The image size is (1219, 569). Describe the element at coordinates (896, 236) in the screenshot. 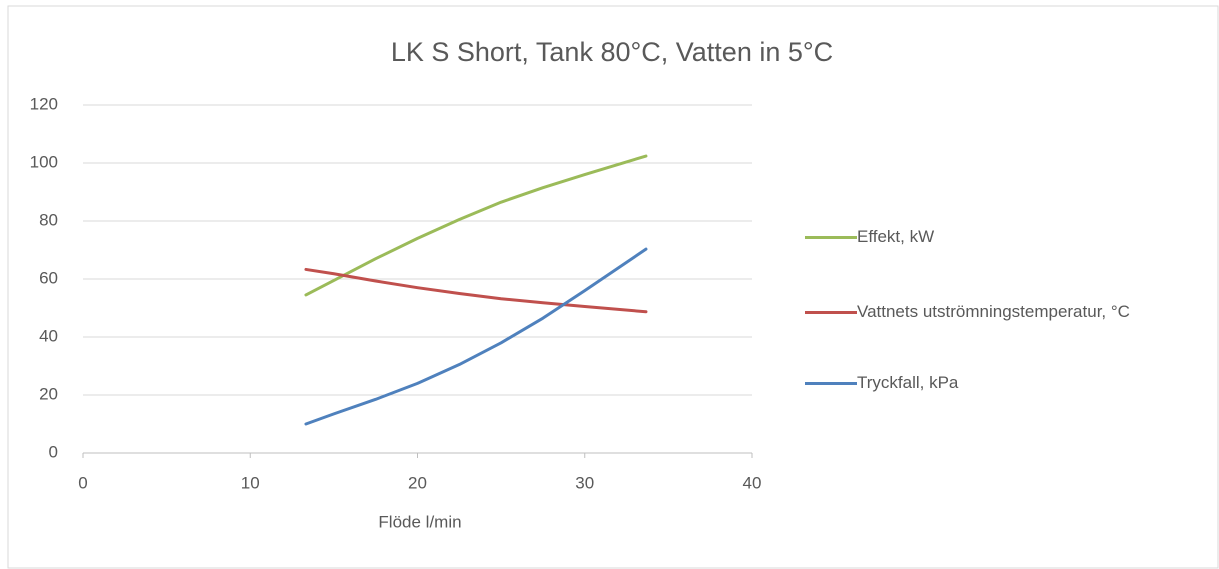

I see `legend-label: Effekt, kW` at that location.